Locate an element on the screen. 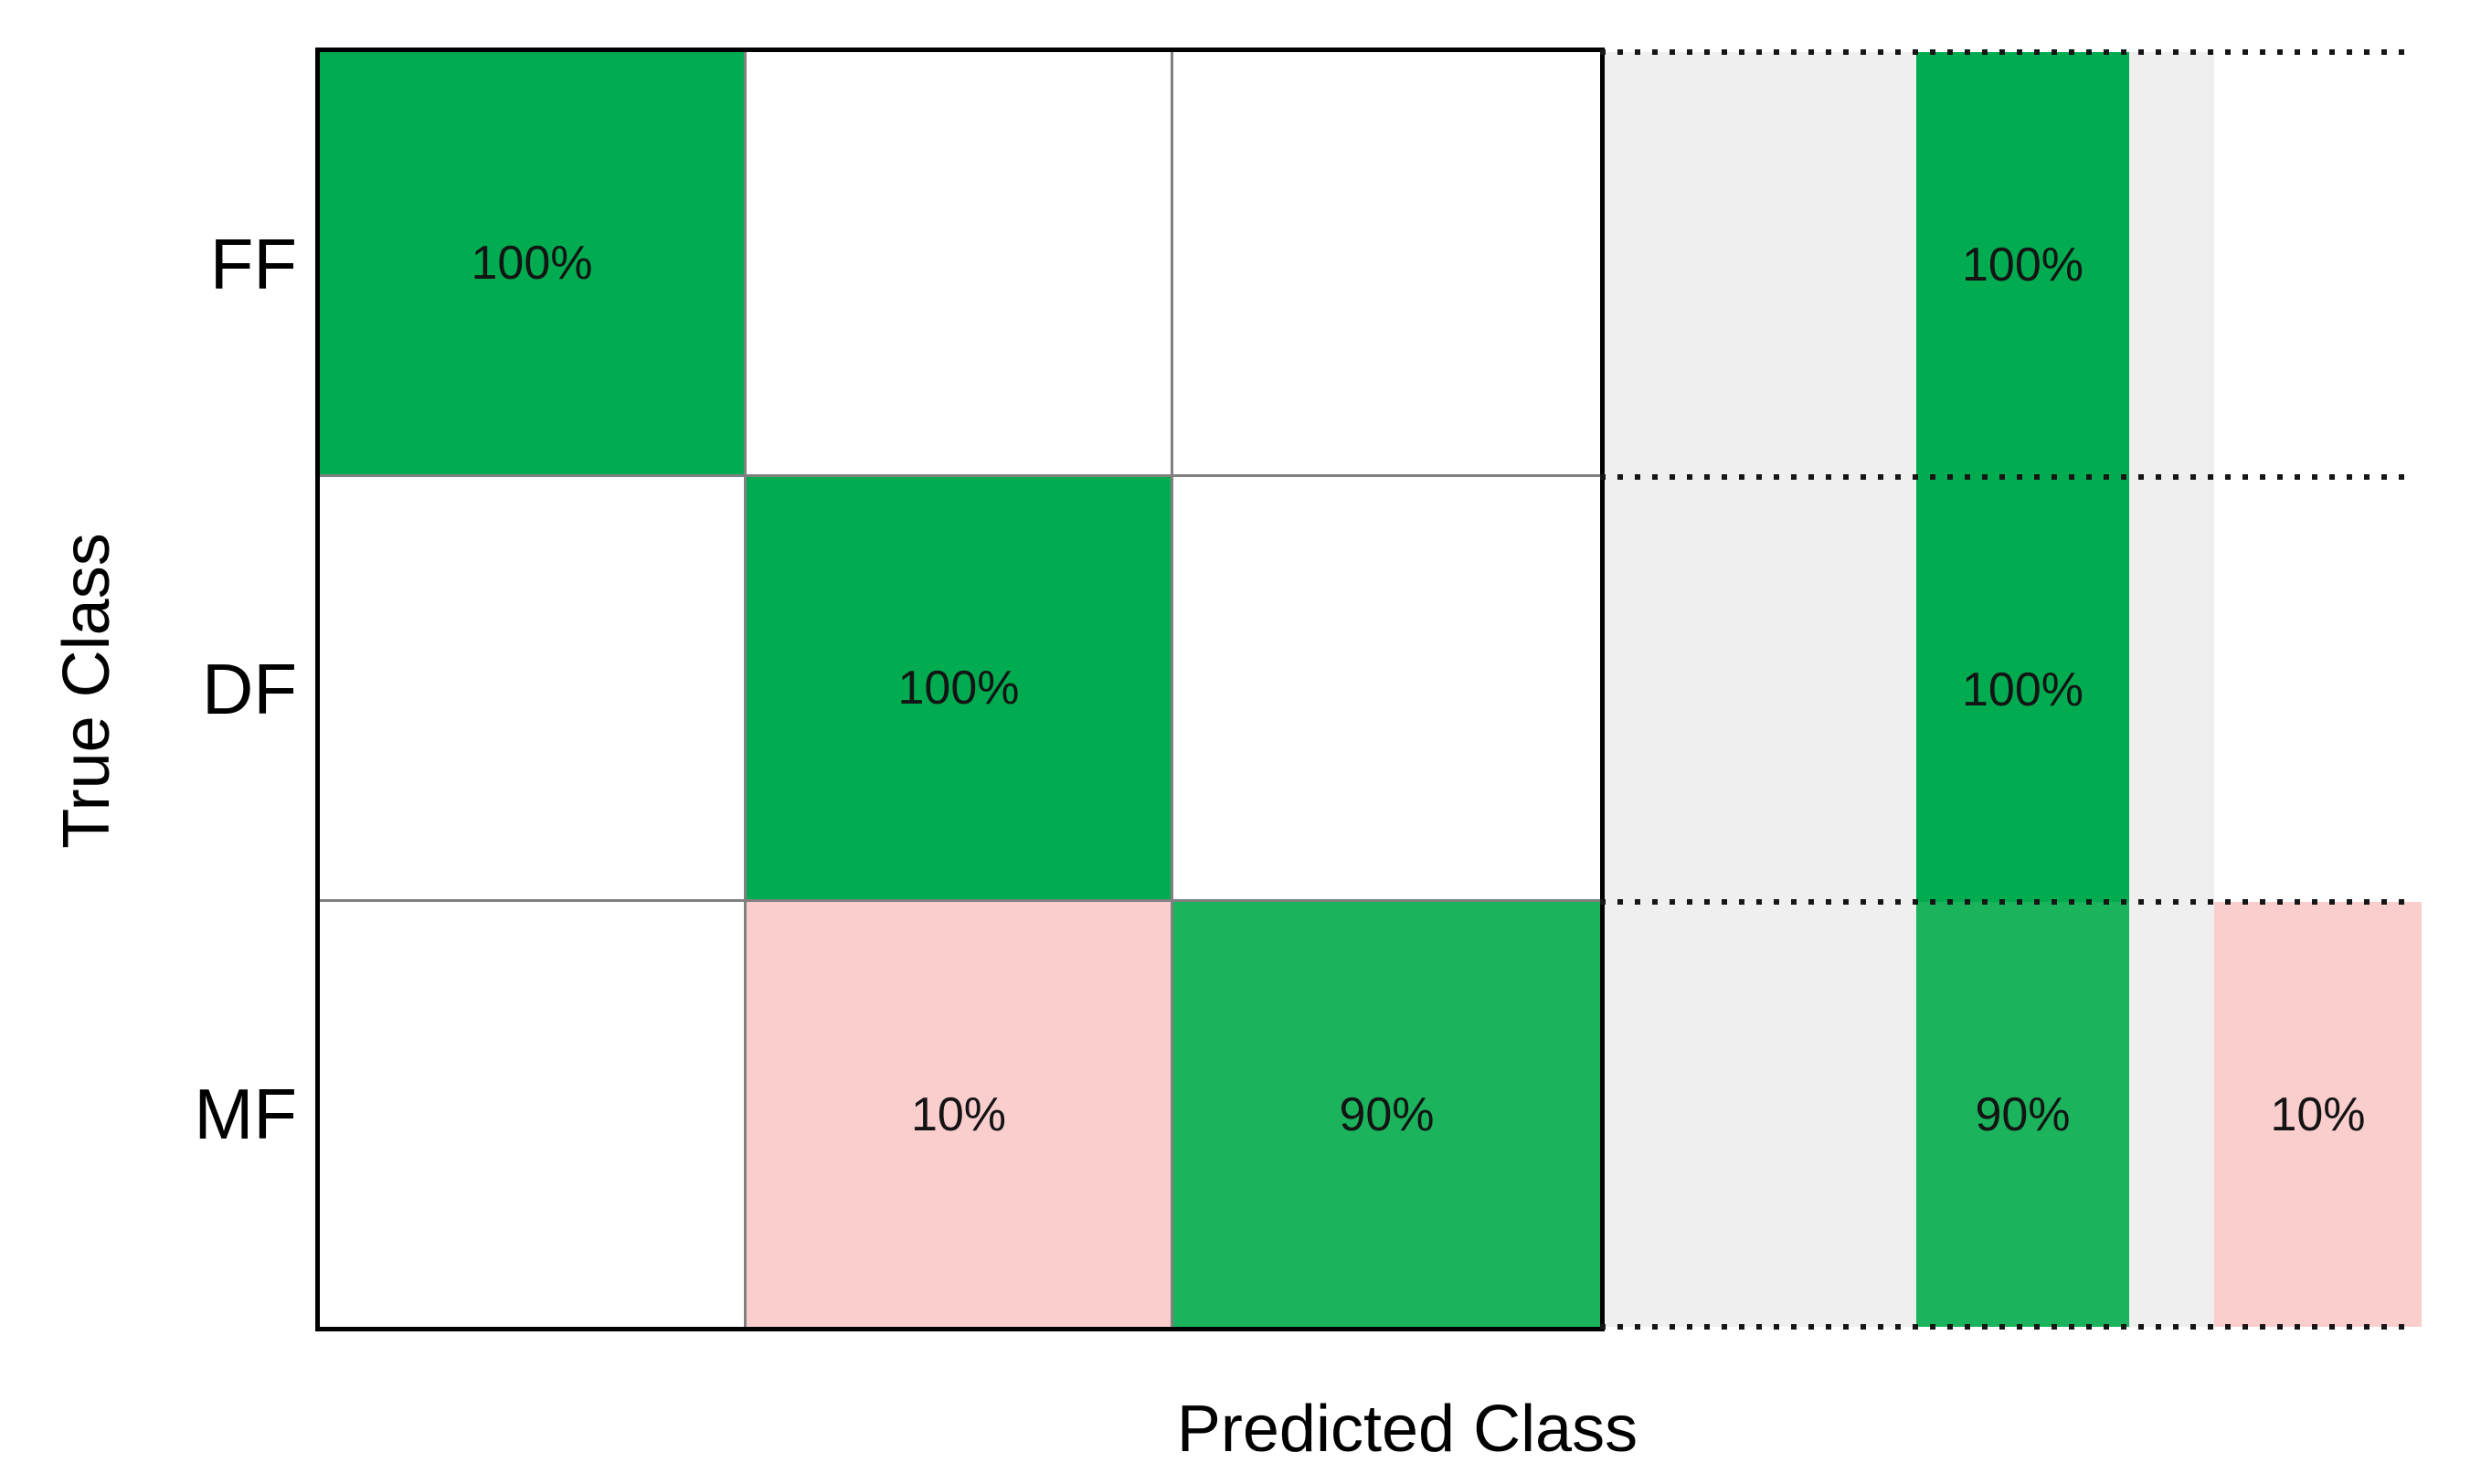 This screenshot has width=2481, height=1484. x-axis-title: Predicted Class is located at coordinates (1407, 1429).